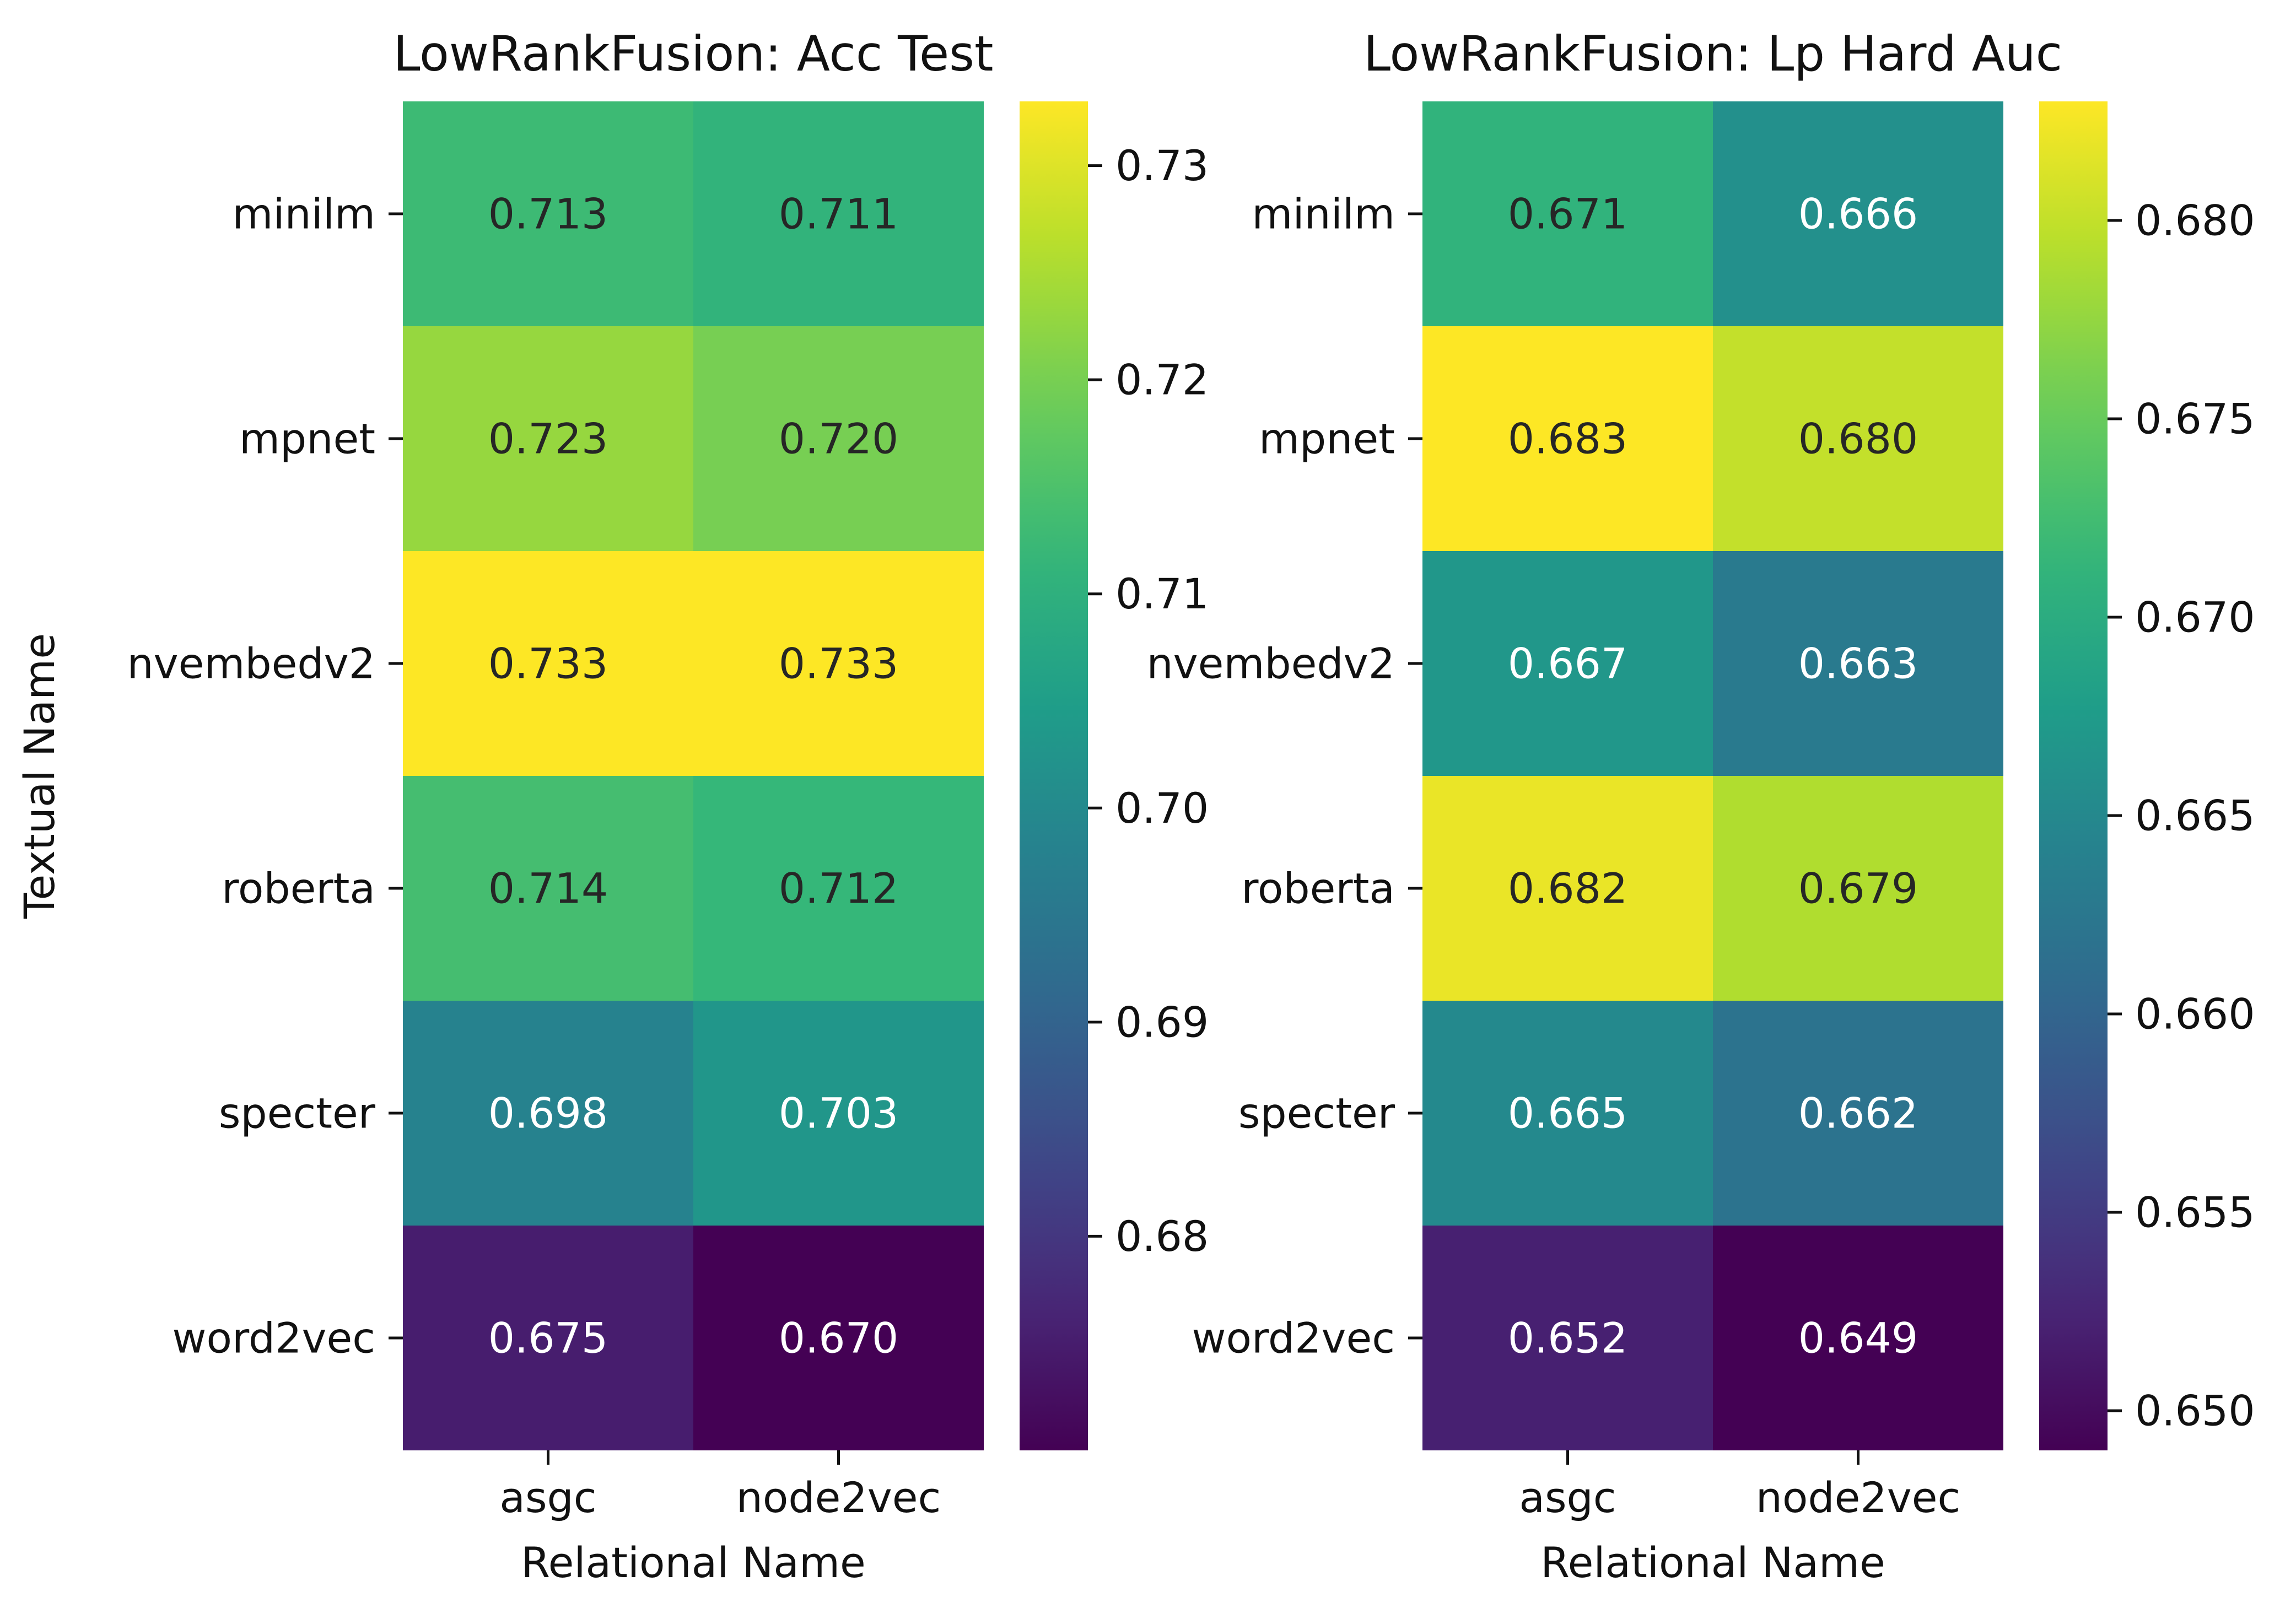 The height and width of the screenshot is (1619, 2296). I want to click on cell-value-label: 0.665, so click(1568, 1113).